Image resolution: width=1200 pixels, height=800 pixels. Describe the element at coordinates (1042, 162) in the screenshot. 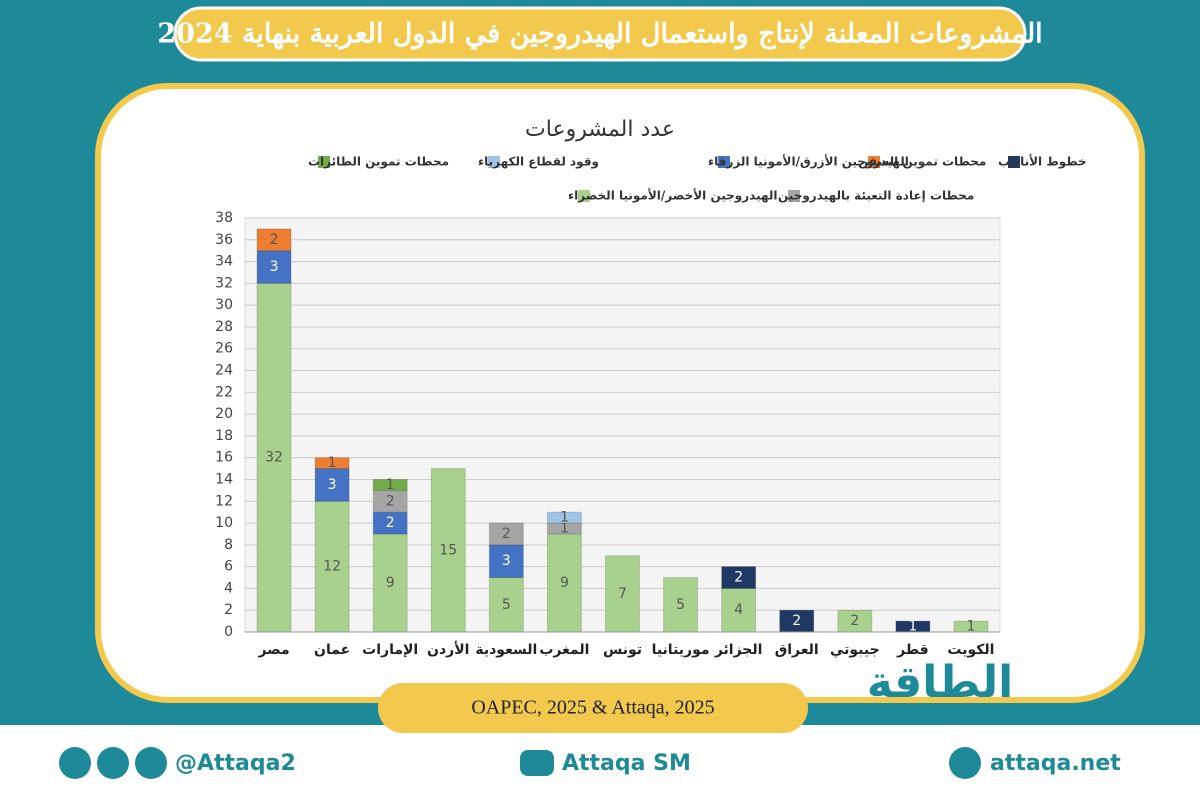

I see `legend-label: خطوط الأنابيب` at that location.